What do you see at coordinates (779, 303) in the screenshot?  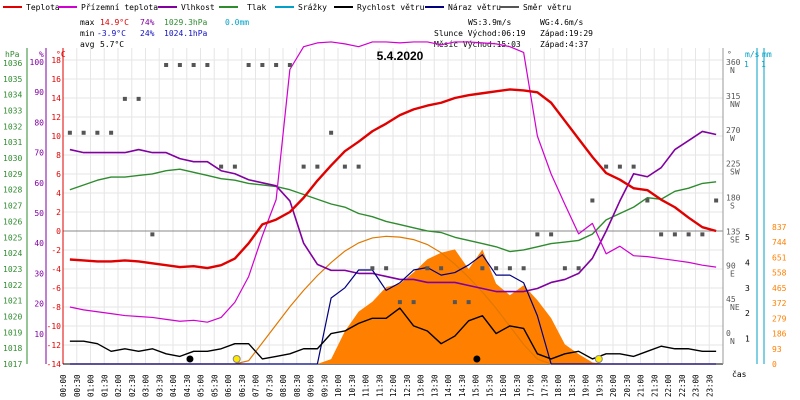 I see `tick-solar: 372` at bounding box center [779, 303].